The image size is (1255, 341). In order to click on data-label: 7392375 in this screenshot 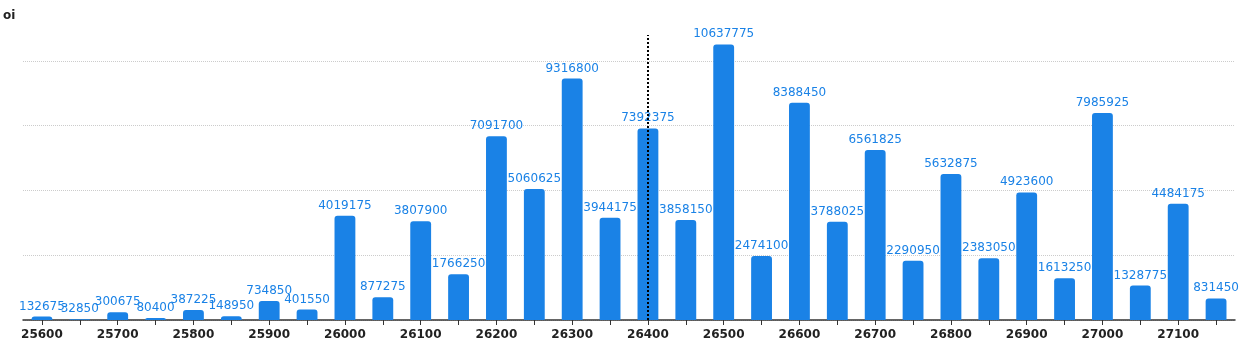, I will do `click(648, 117)`.